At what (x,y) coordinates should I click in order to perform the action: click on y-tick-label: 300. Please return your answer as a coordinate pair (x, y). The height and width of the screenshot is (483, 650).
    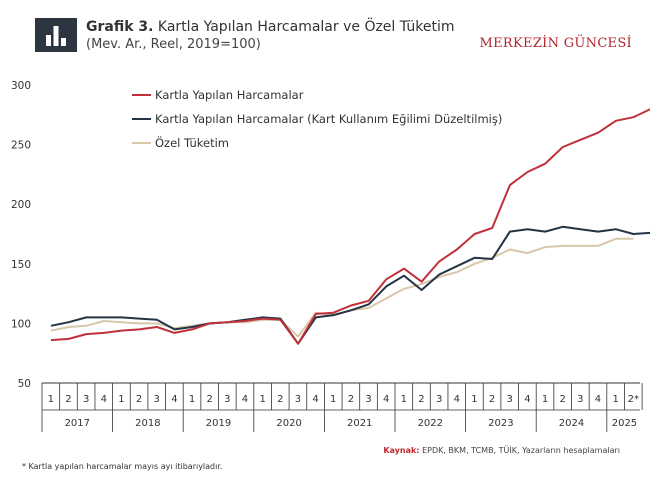
    Looking at the image, I should click on (21, 86).